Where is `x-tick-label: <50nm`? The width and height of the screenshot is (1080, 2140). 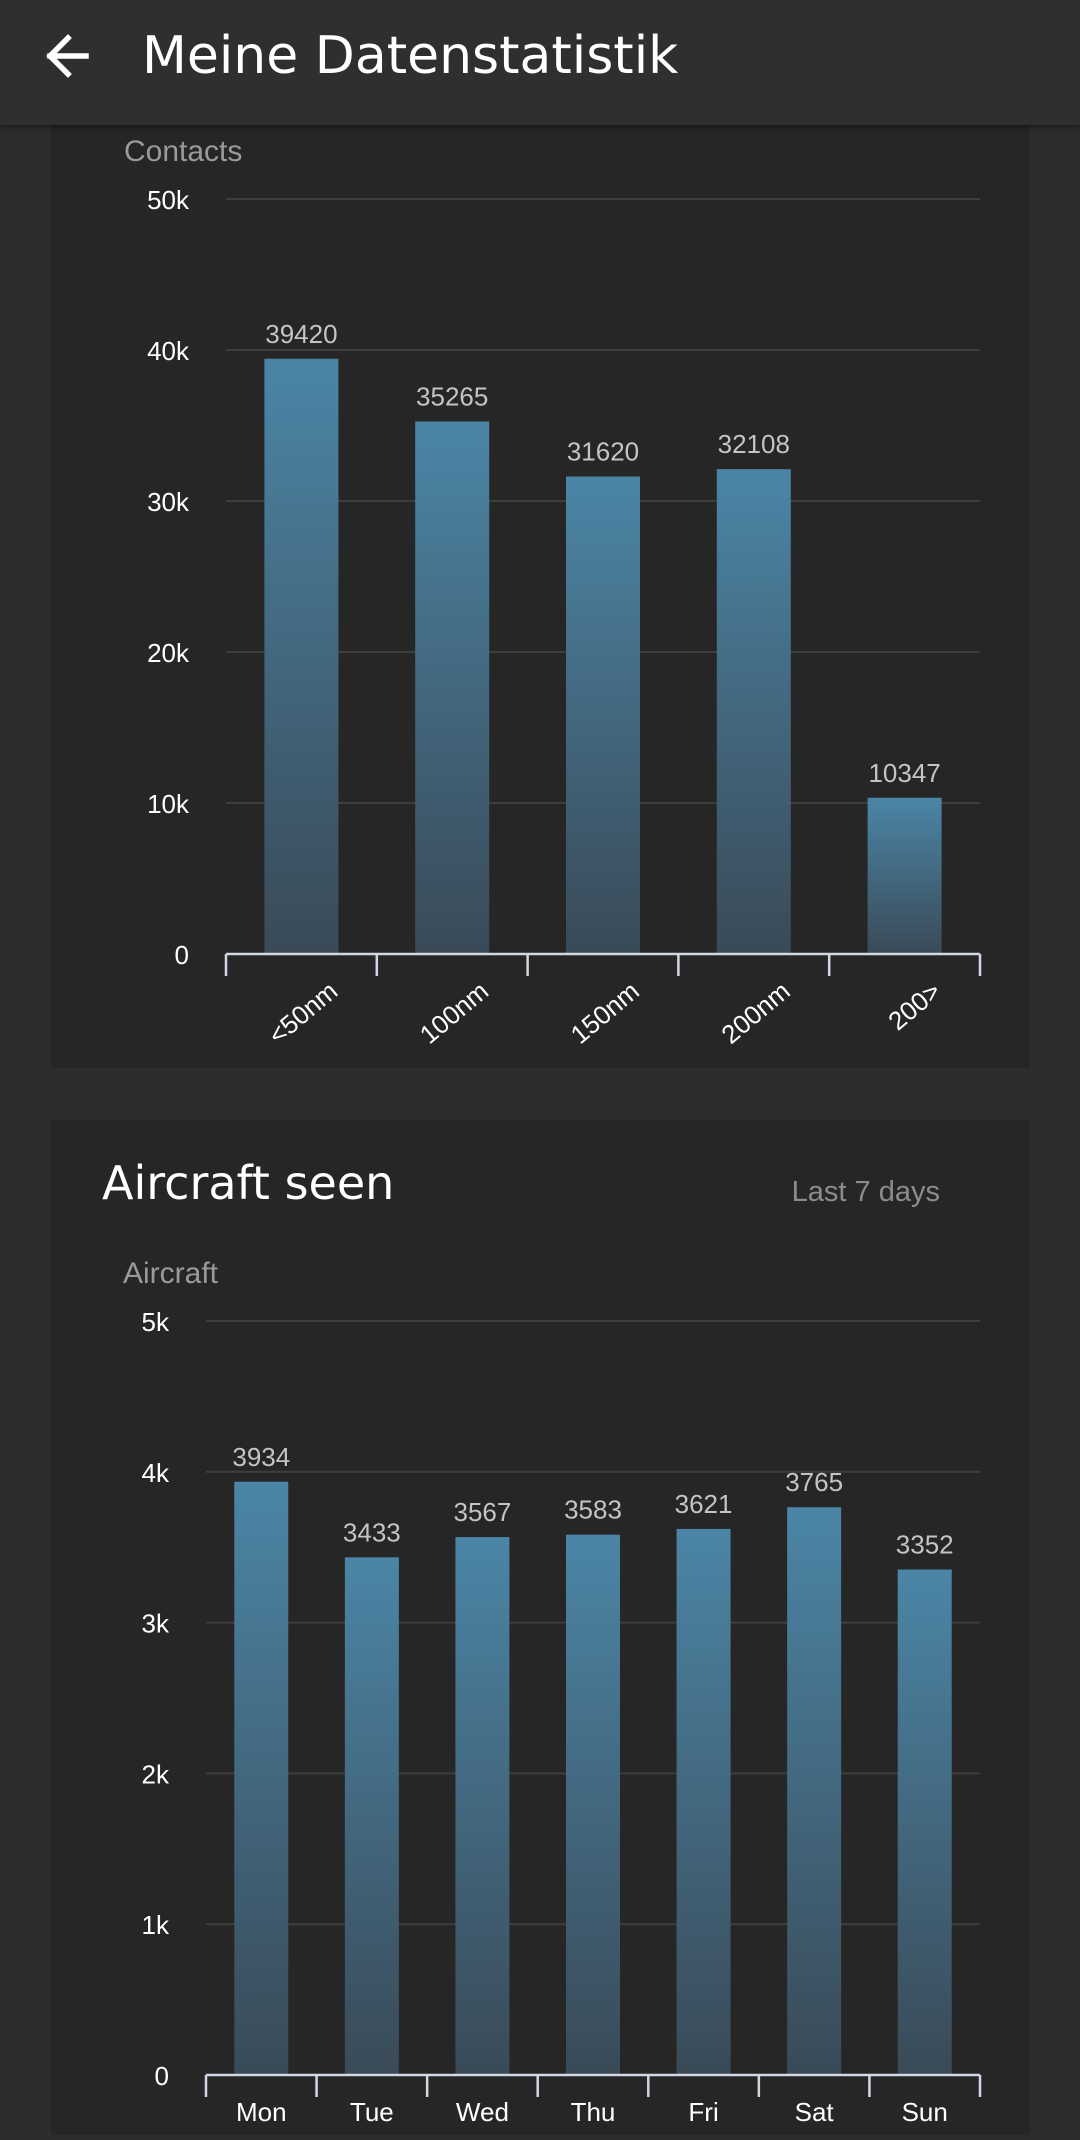 x-tick-label: <50nm is located at coordinates (303, 1013).